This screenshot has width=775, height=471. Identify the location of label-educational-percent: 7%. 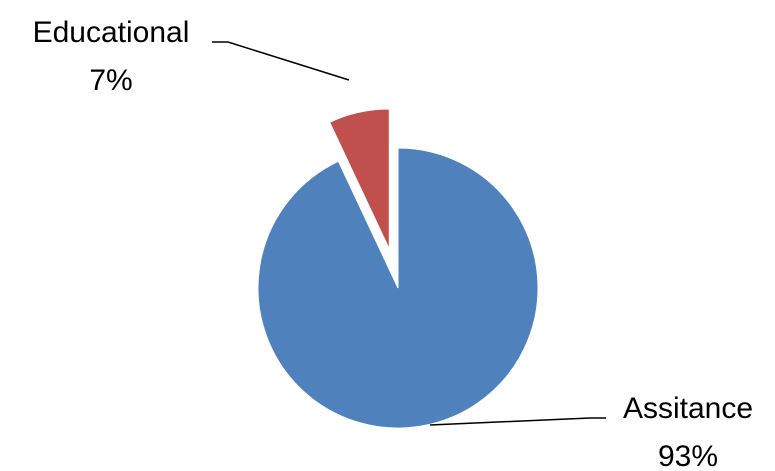
(110, 80).